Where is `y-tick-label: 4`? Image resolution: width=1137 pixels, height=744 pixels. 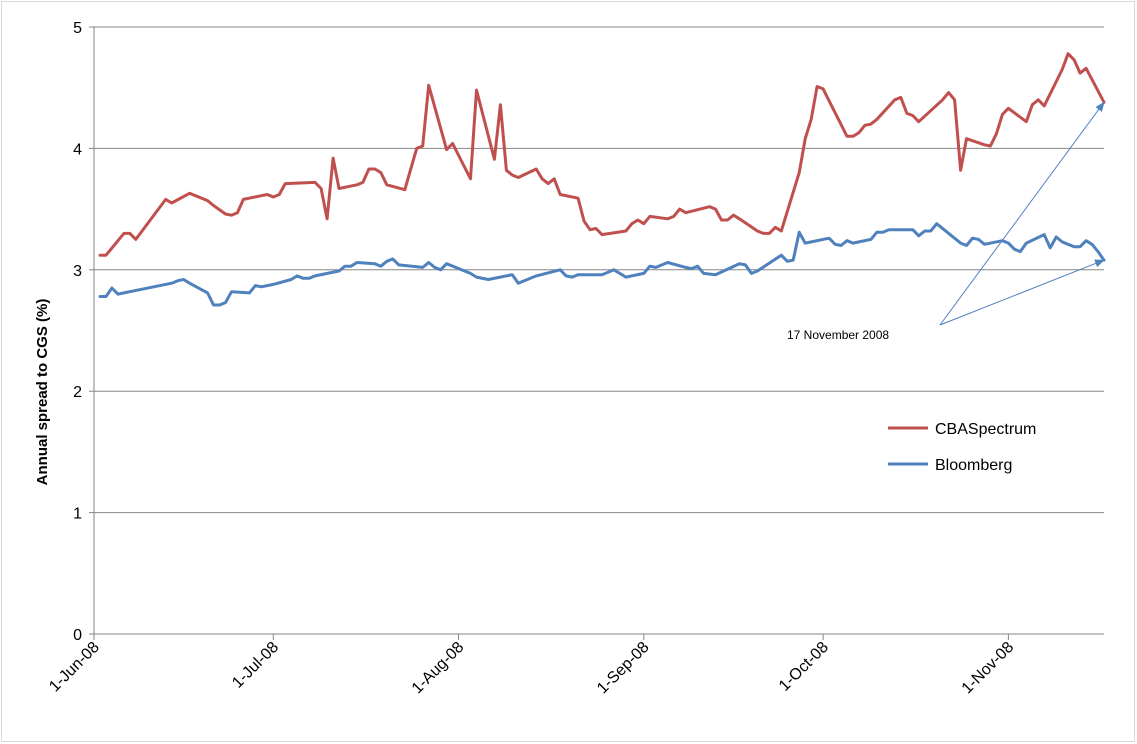 y-tick-label: 4 is located at coordinates (77, 149).